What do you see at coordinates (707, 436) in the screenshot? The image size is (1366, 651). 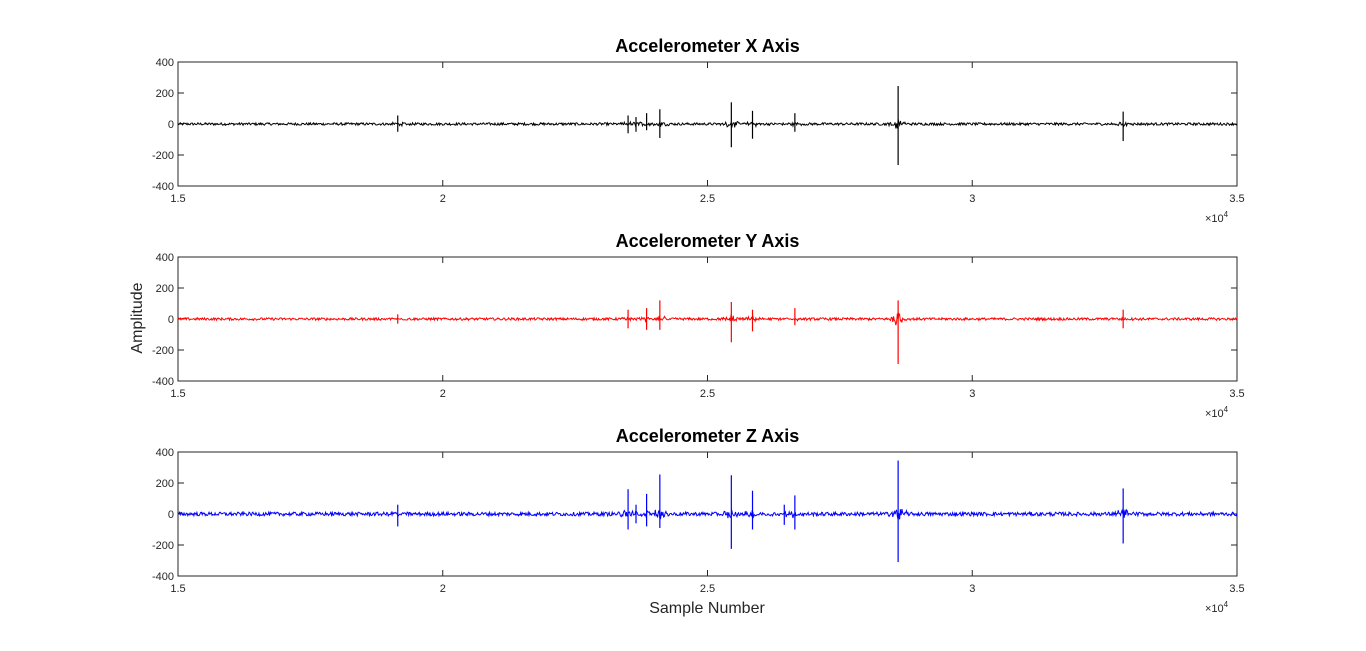 I see `panel-title: Accelerometer Z Axis` at bounding box center [707, 436].